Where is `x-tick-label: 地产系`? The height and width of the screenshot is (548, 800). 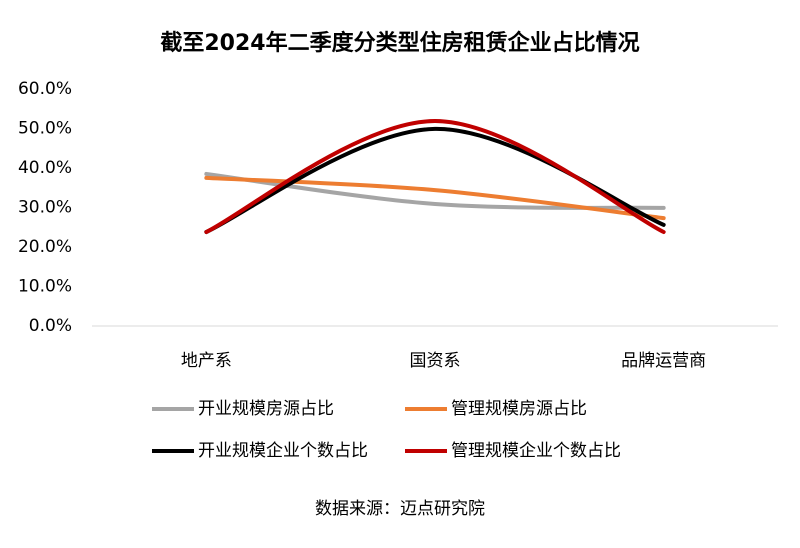 x-tick-label: 地产系 is located at coordinates (206, 361).